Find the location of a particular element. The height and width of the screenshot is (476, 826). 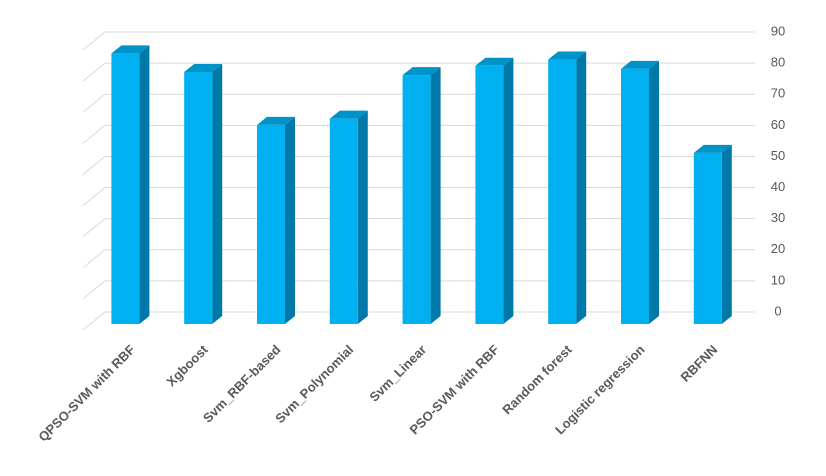

x-tick-label: Svm_Linear is located at coordinates (397, 373).